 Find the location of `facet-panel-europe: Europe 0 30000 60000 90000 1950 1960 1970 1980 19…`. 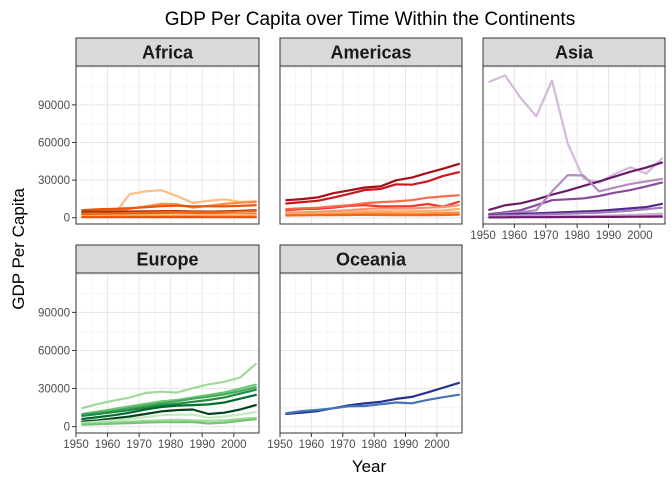

facet-panel-europe: Europe 0 30000 60000 90000 1950 1960 1970 1980 19… is located at coordinates (149, 347).